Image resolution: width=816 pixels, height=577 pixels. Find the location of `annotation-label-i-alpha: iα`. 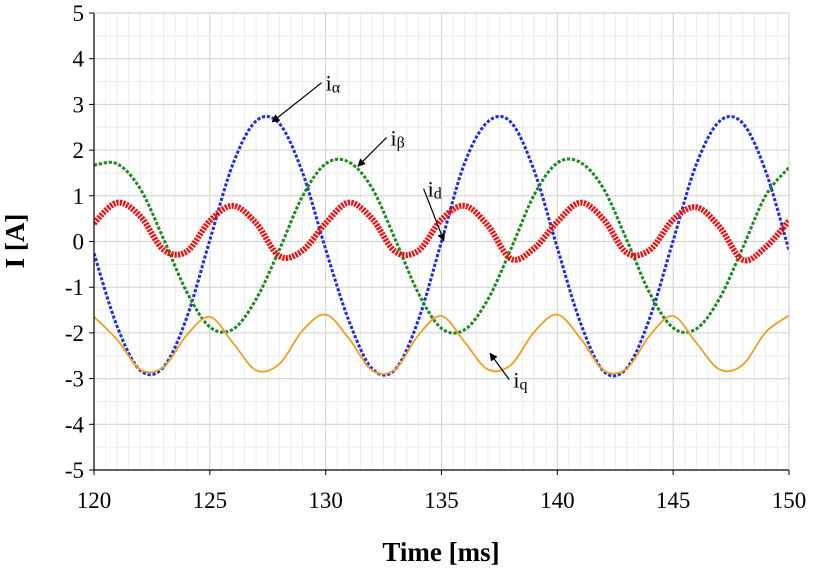

annotation-label-i-alpha: iα is located at coordinates (333, 84).